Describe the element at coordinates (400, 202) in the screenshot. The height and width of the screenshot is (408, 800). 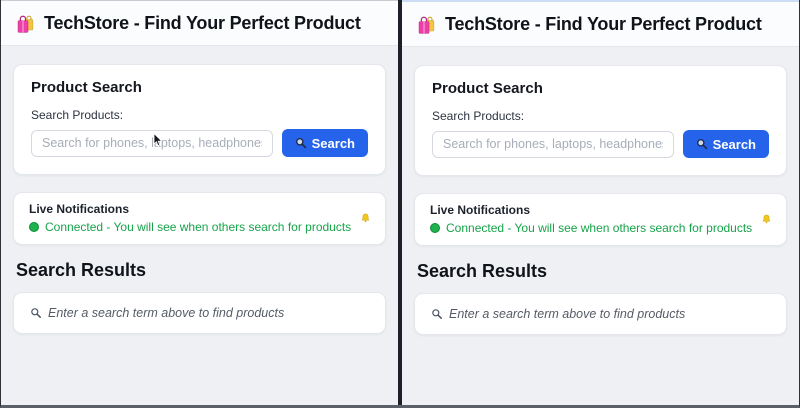
I see `panel-divider` at that location.